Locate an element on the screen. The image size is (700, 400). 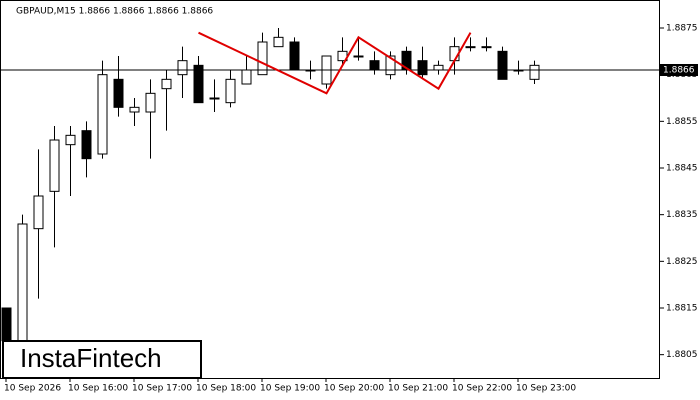
pattern-line is located at coordinates (335, 63).